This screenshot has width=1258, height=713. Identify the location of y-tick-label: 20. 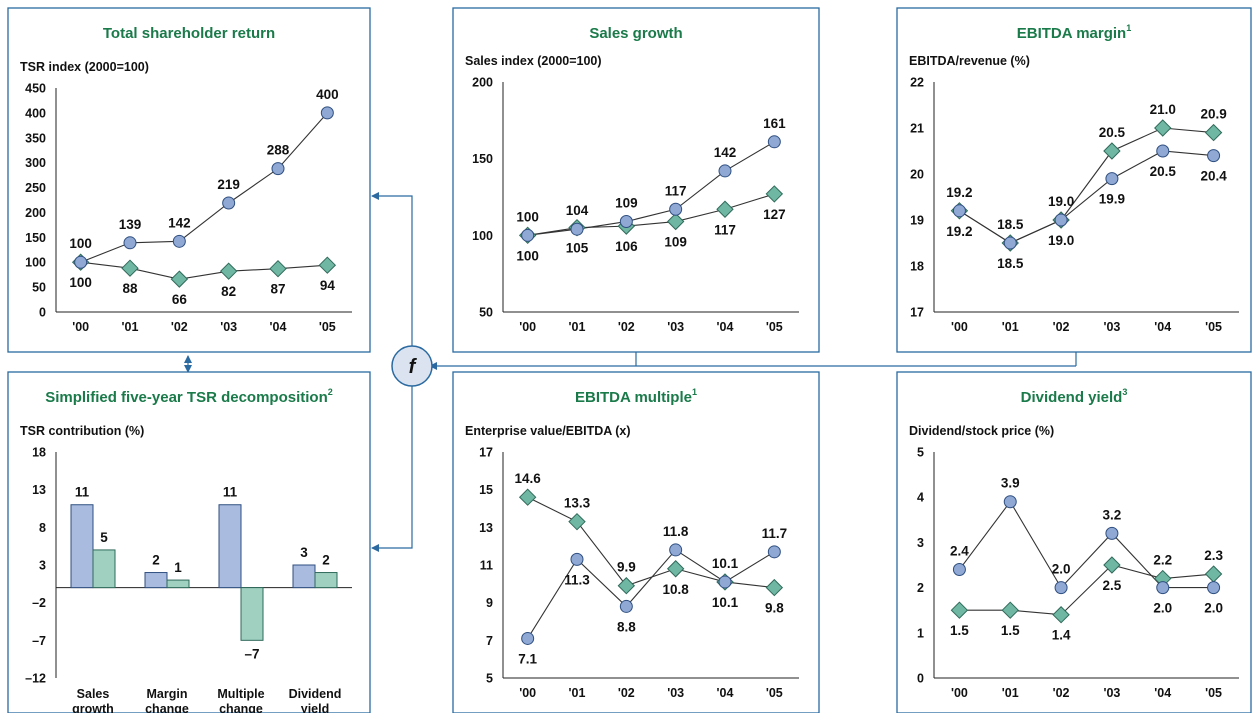
(917, 175).